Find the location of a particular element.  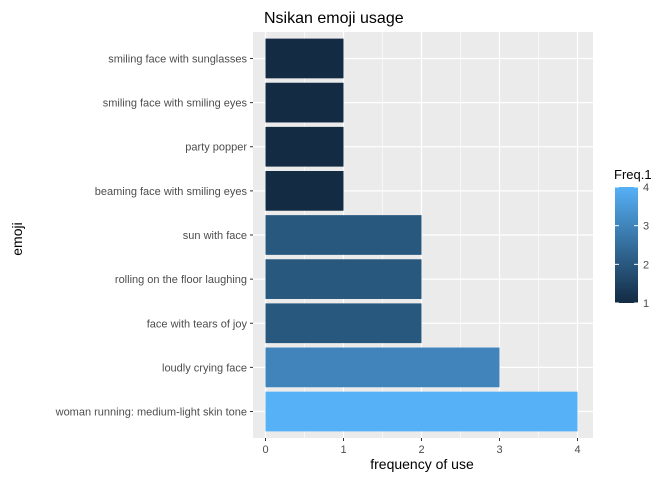

color-legend: Freq.1 1 2 3 4 is located at coordinates (633, 238).